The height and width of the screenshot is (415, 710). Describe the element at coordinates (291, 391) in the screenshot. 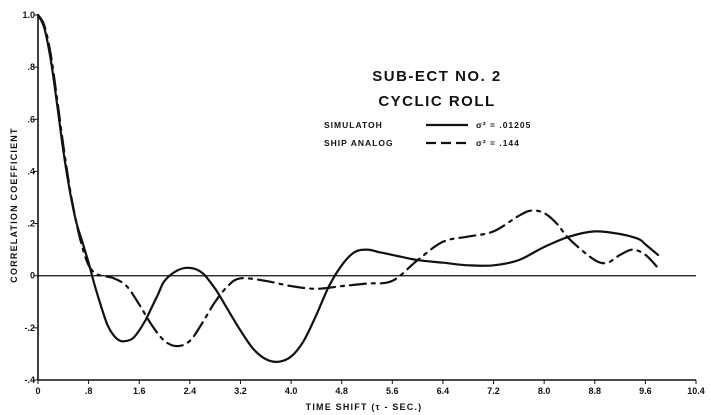

I see `x-tick-label: 4.0` at that location.